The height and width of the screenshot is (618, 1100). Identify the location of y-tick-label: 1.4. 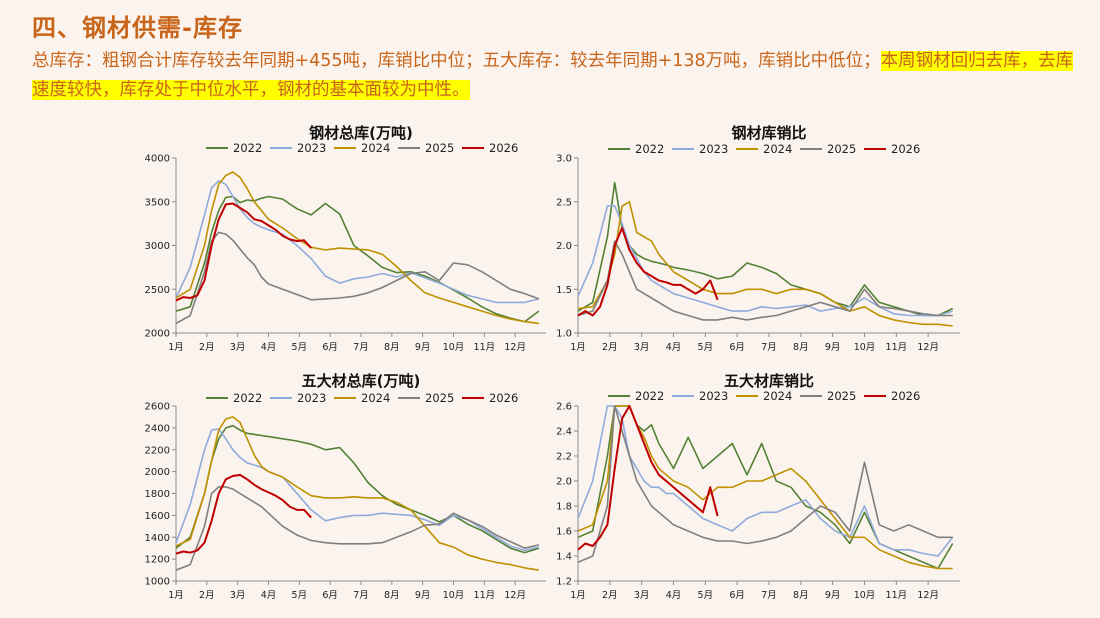
(564, 557).